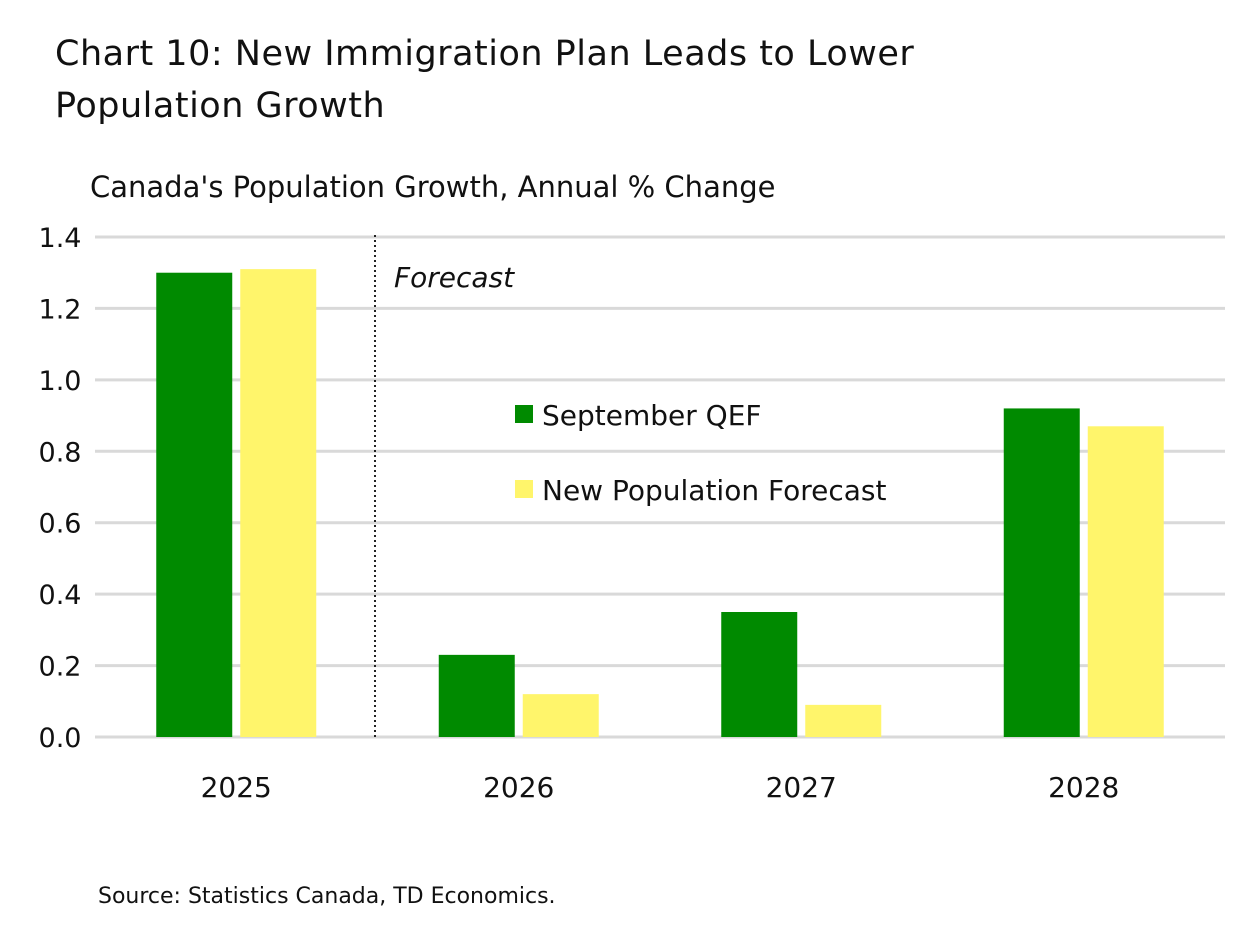 This screenshot has width=1240, height=925. What do you see at coordinates (801, 787) in the screenshot?
I see `x-tick-label: 2027` at bounding box center [801, 787].